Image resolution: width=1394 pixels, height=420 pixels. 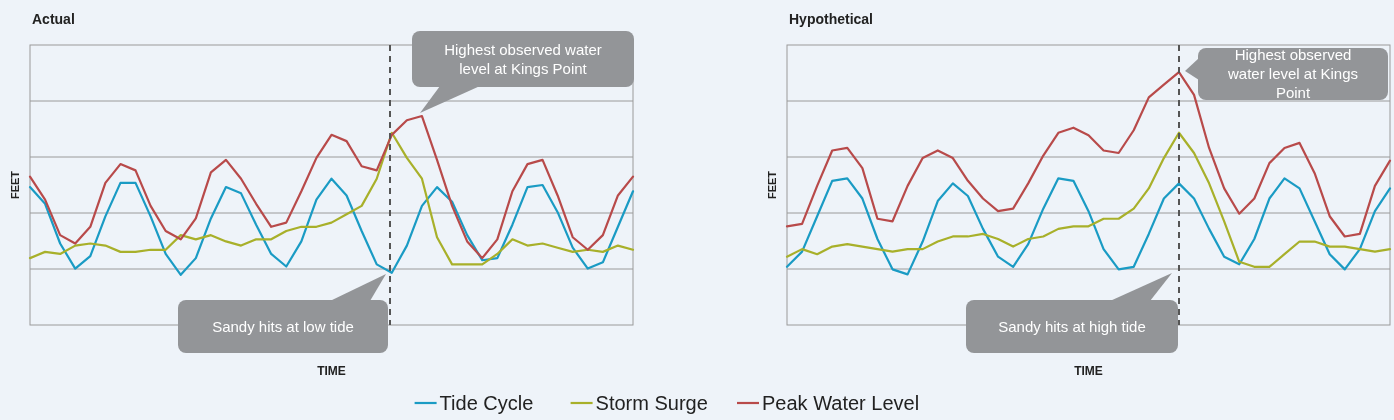 What do you see at coordinates (1072, 326) in the screenshot?
I see `annotation: Sandy hits at high tide` at bounding box center [1072, 326].